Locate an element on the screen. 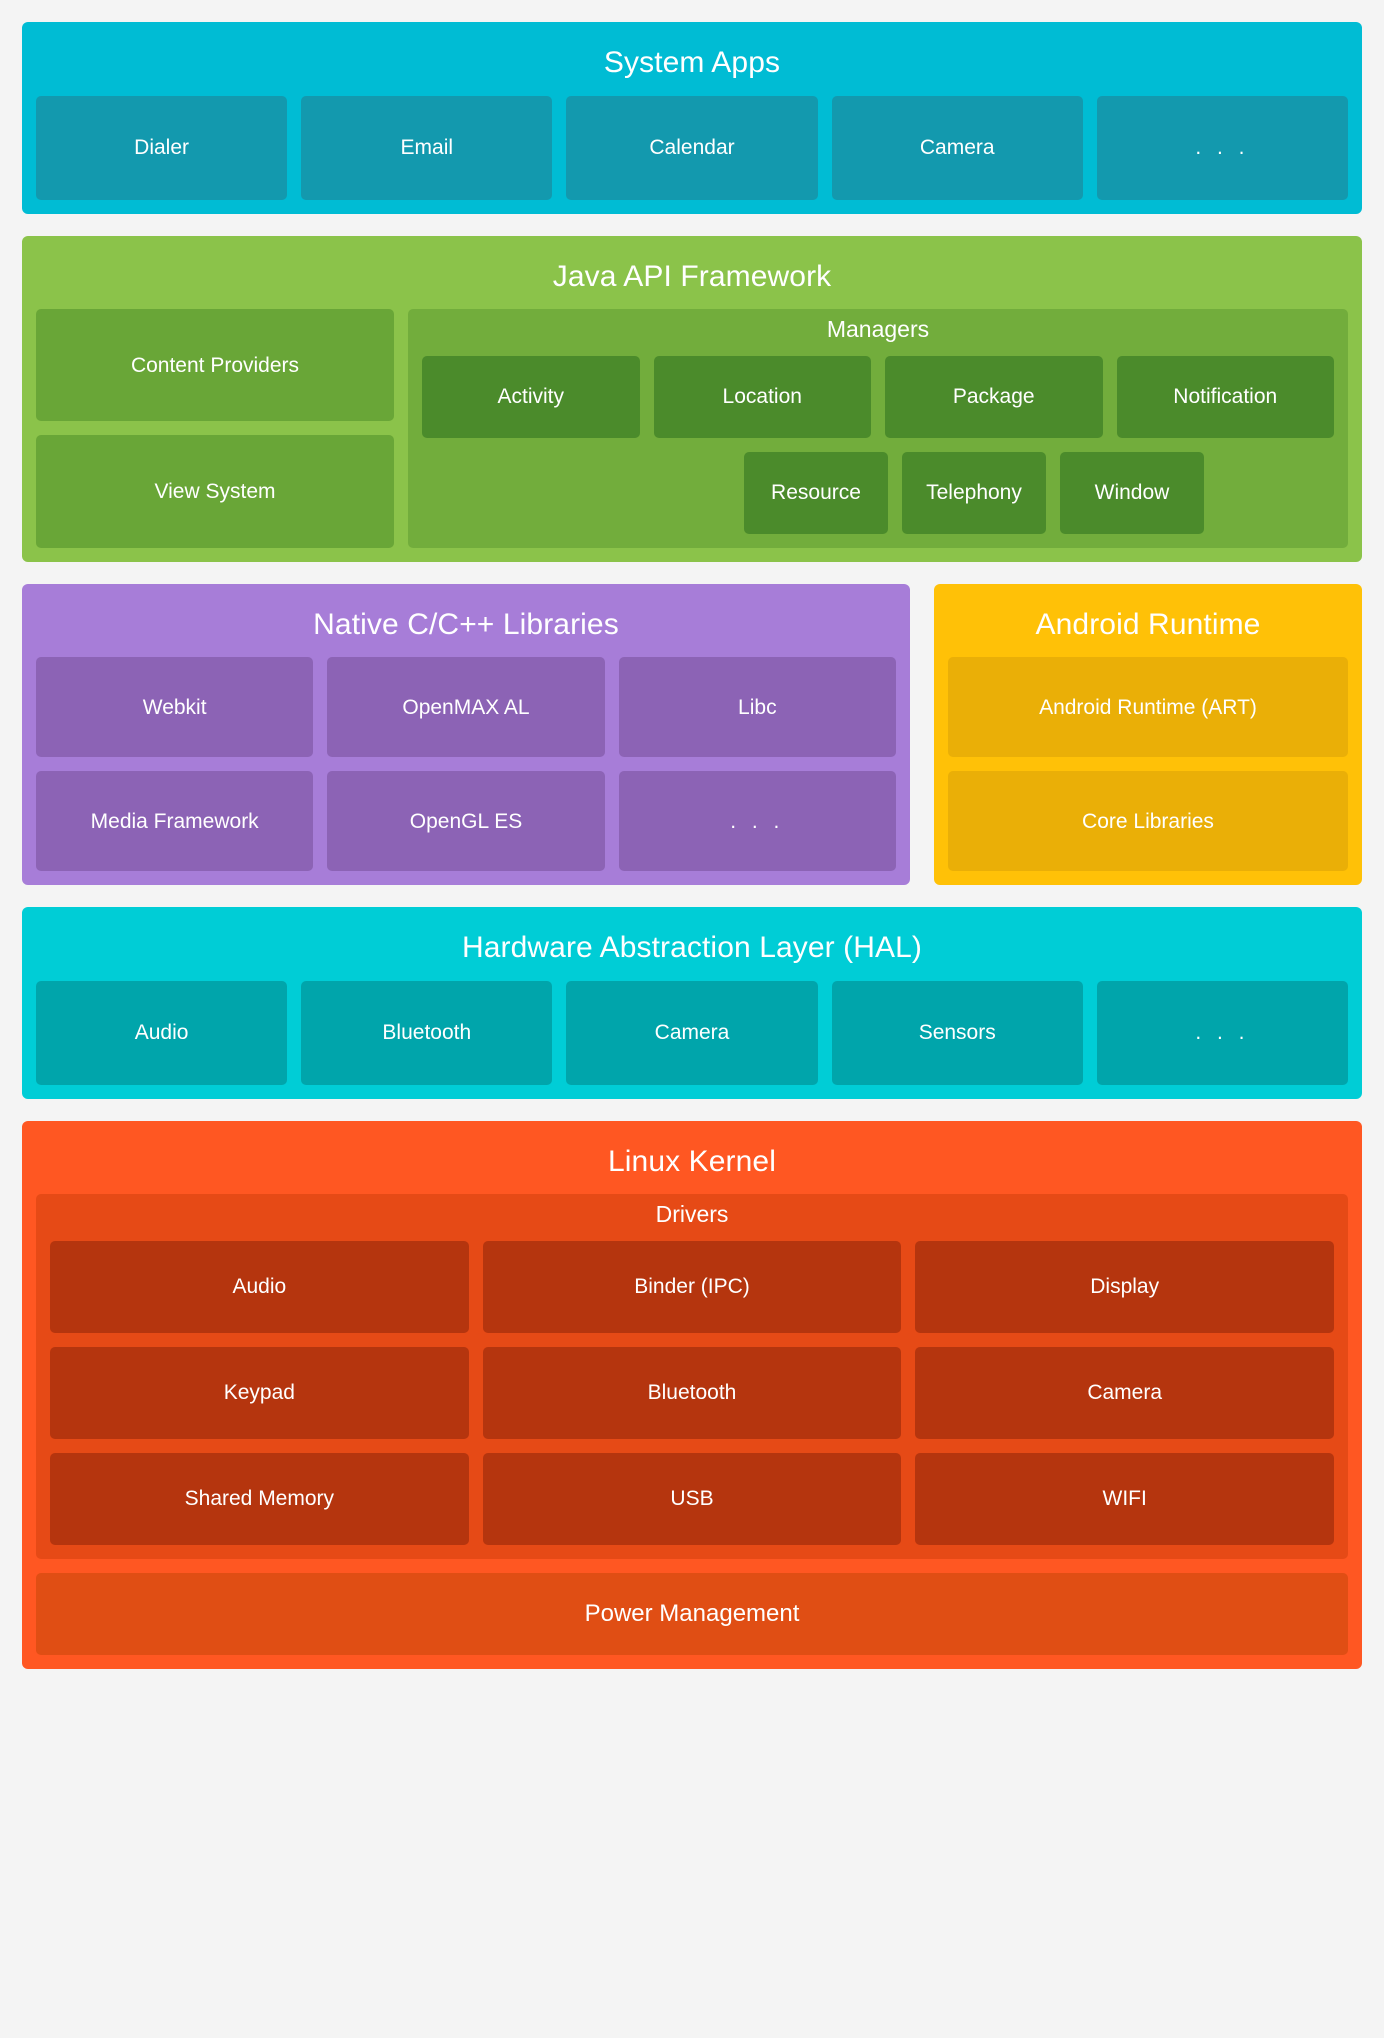  manager-window: Window is located at coordinates (1132, 492).